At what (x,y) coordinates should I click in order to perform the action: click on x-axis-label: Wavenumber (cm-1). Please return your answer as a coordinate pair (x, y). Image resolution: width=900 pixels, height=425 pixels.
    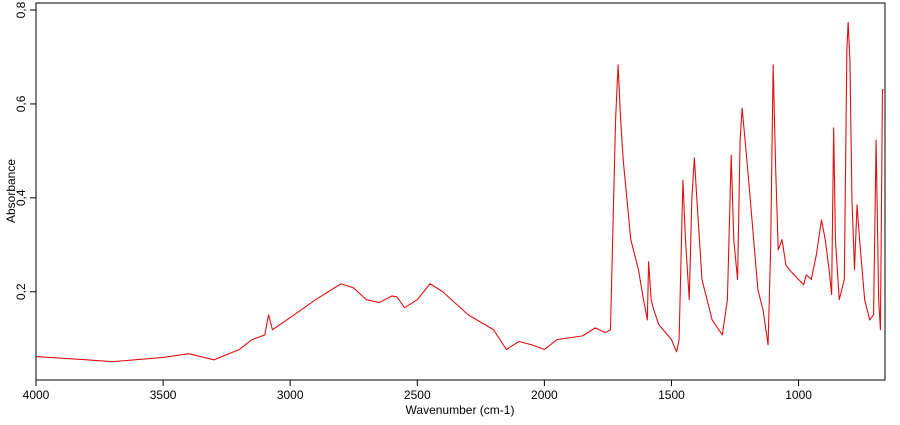
    Looking at the image, I should click on (460, 410).